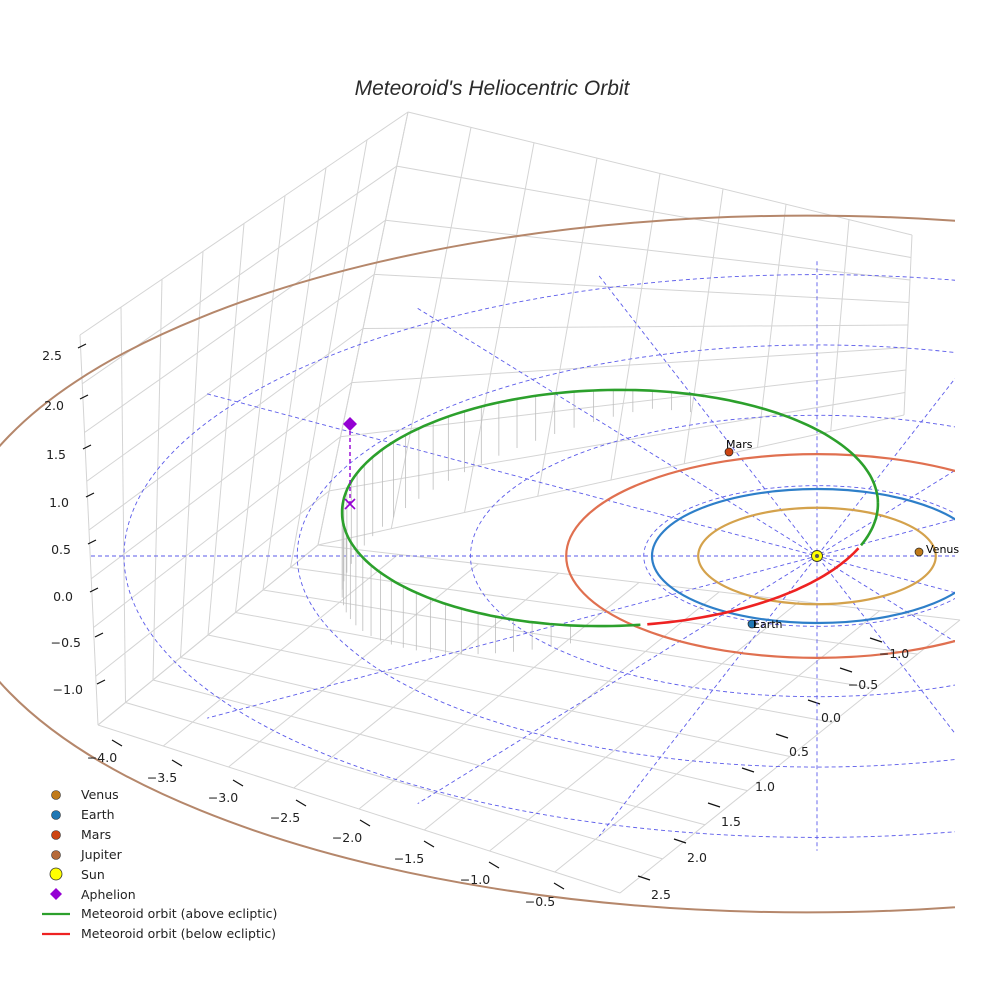 This screenshot has height=984, width=984. I want to click on mars-marker, so click(729, 452).